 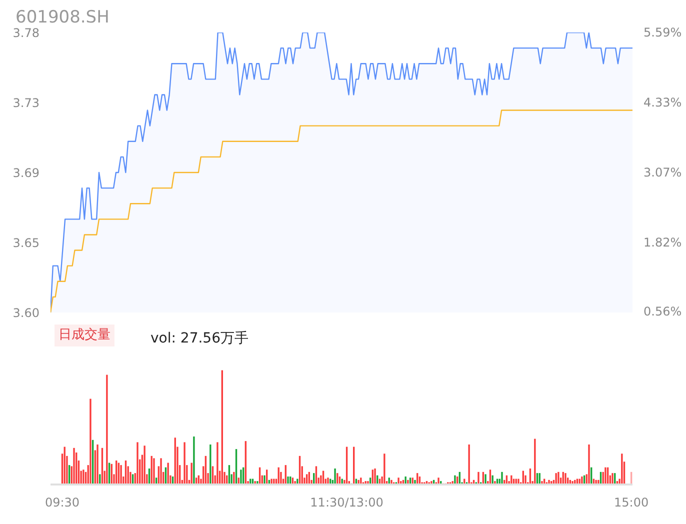 What do you see at coordinates (663, 243) in the screenshot?
I see `y2-tick-label: 1.82%` at bounding box center [663, 243].